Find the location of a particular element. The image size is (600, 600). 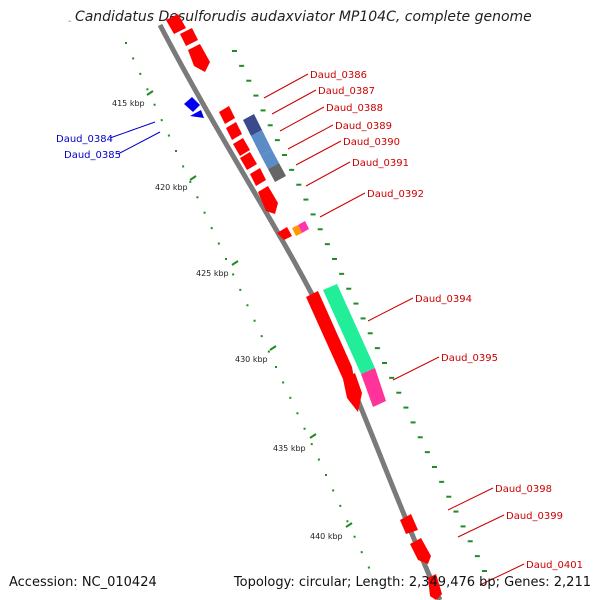

large-genes is located at coordinates (346, 348).